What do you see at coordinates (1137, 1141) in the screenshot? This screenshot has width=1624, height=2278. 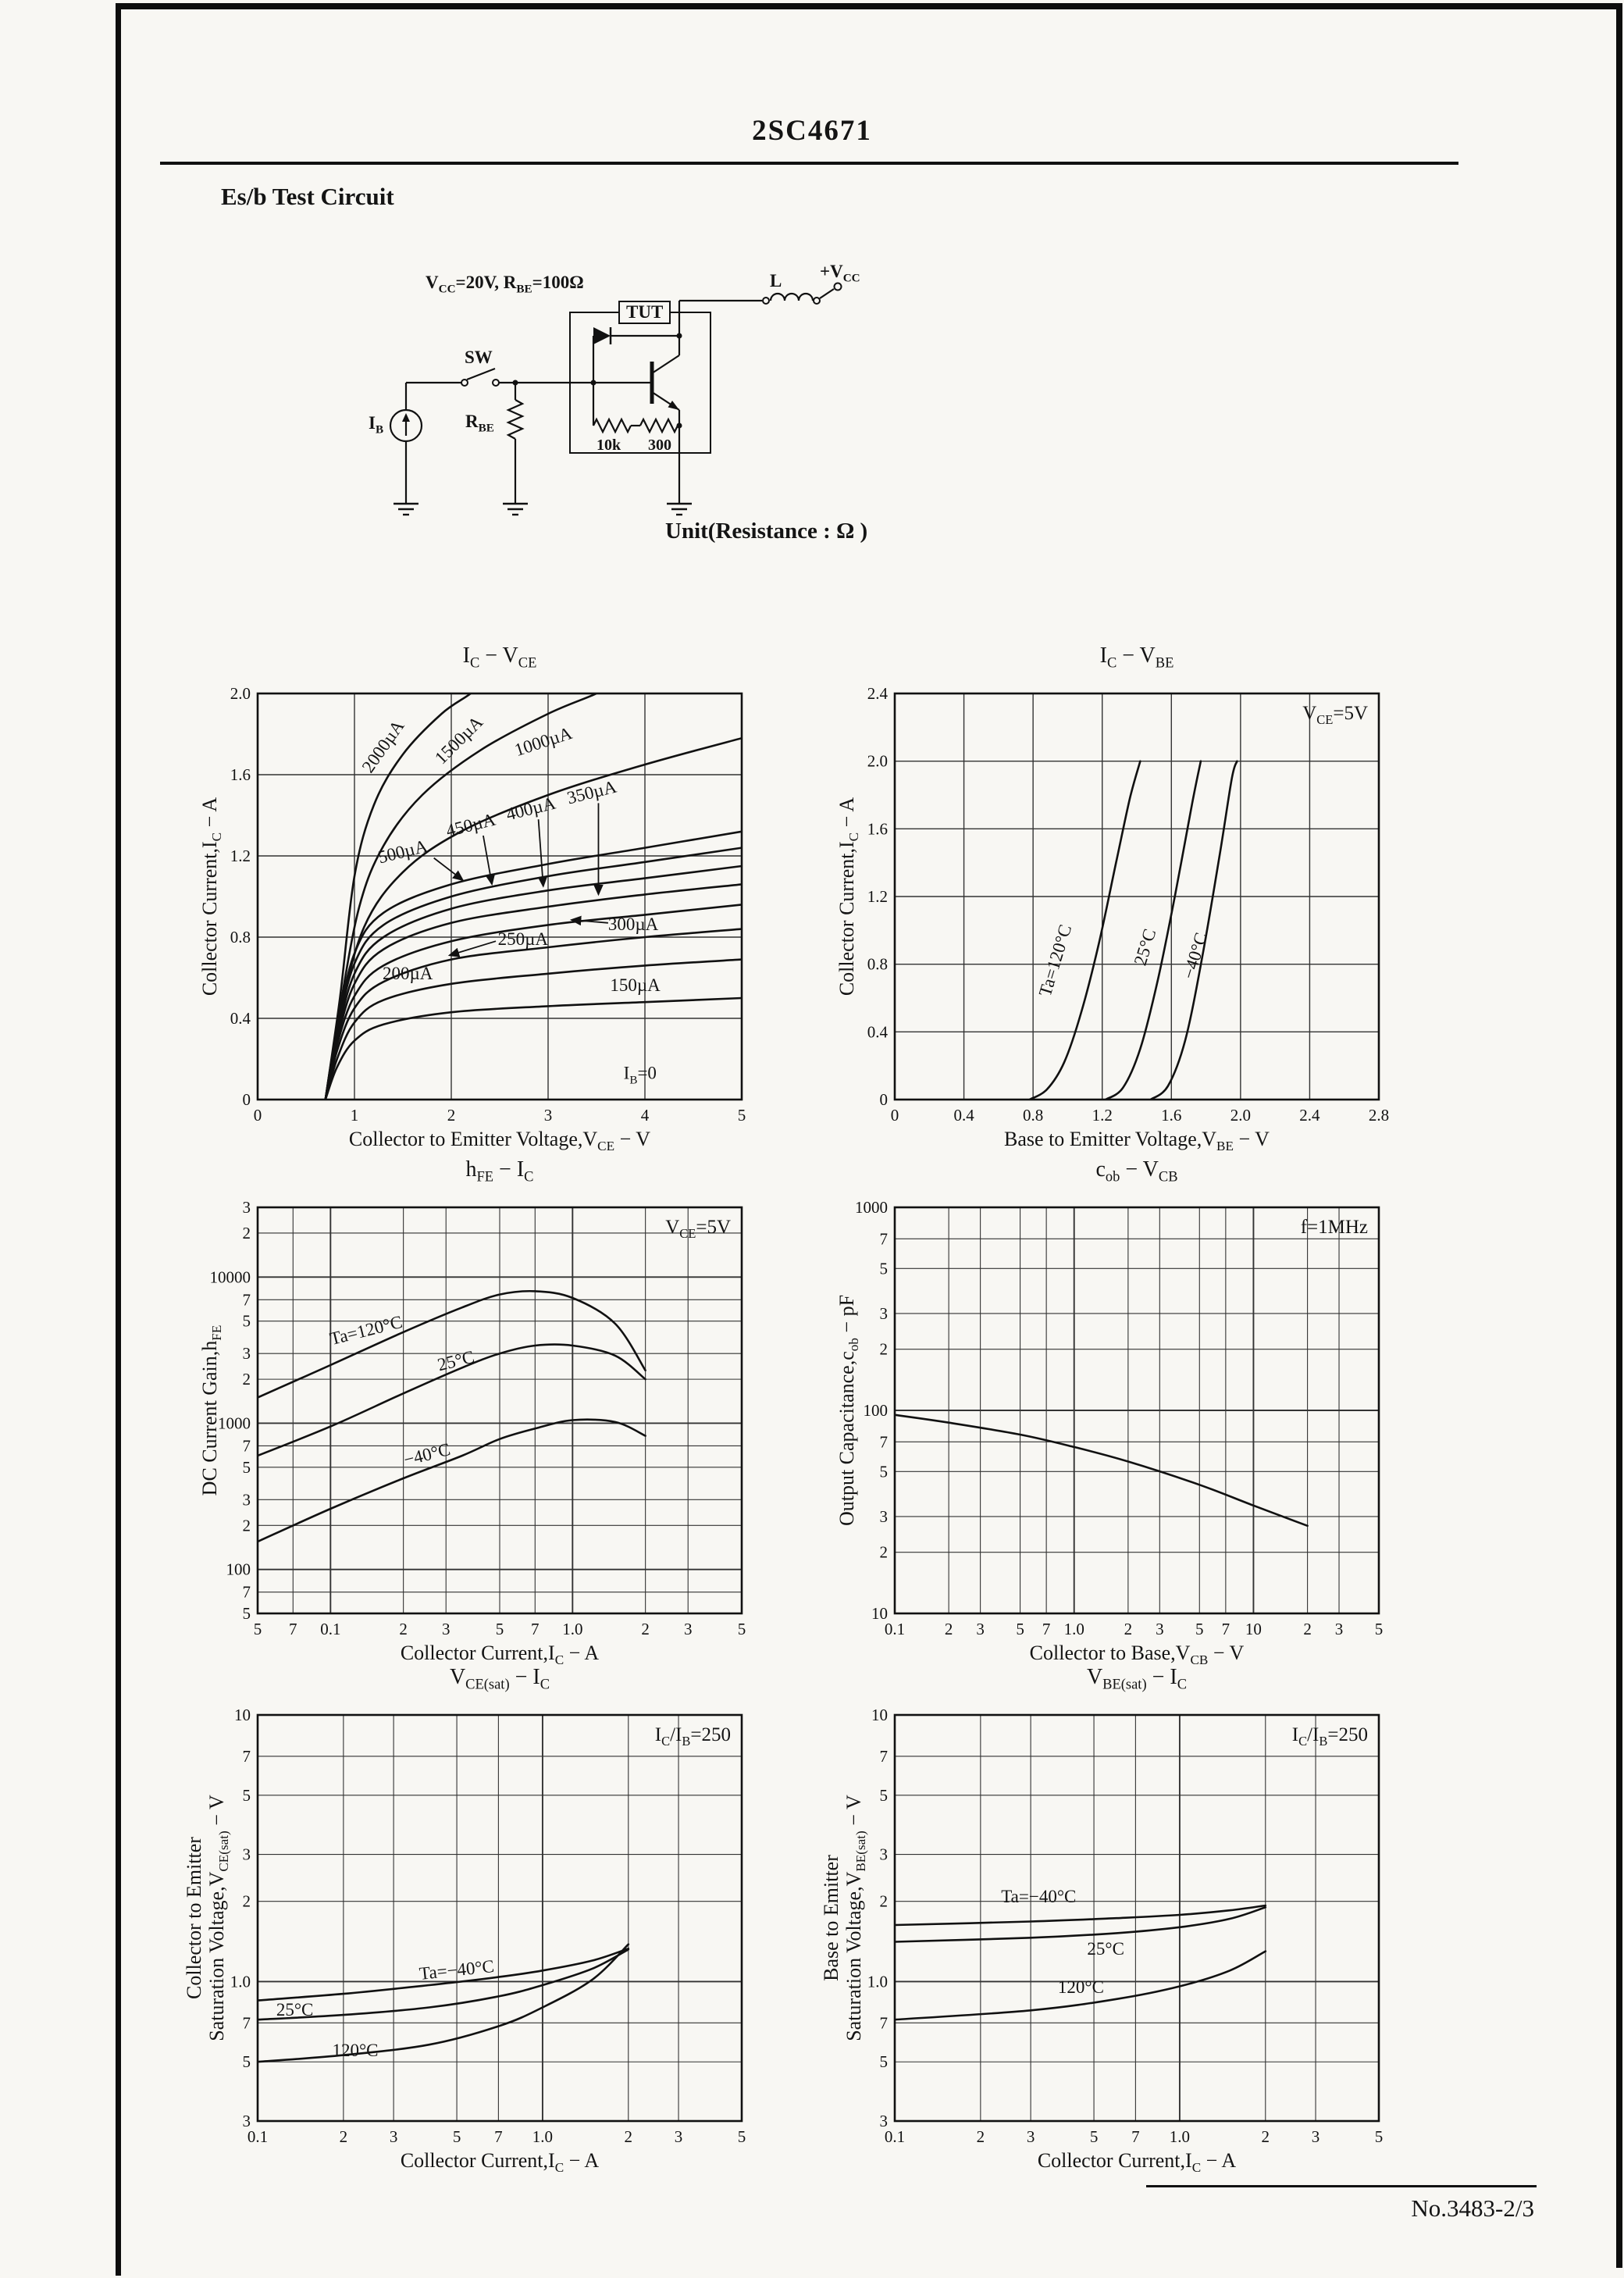 I see `x-axis-label: Base to Emitter Voltage,VBE − V` at bounding box center [1137, 1141].